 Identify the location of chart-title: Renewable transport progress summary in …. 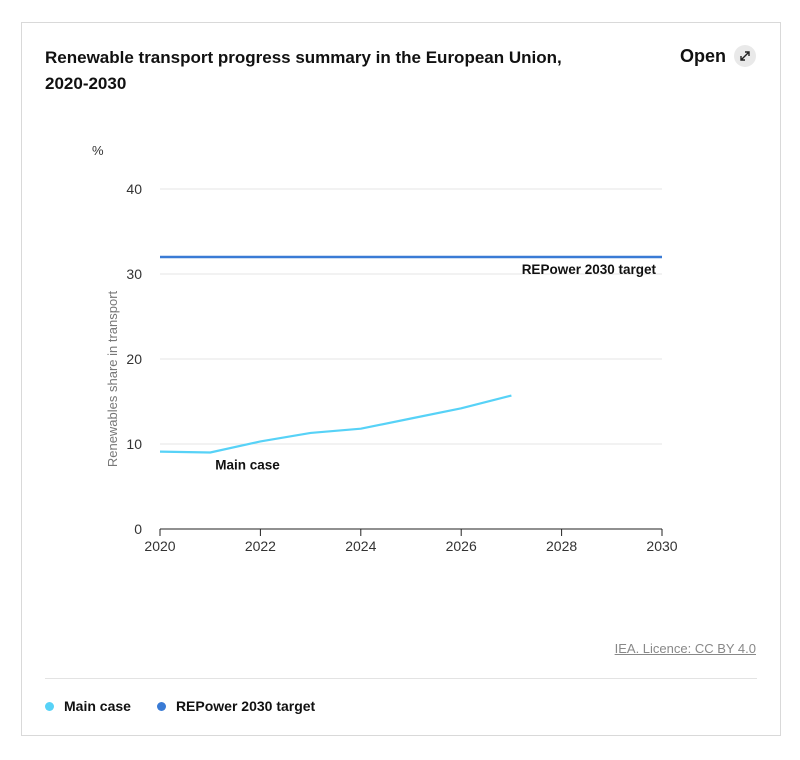
(303, 70).